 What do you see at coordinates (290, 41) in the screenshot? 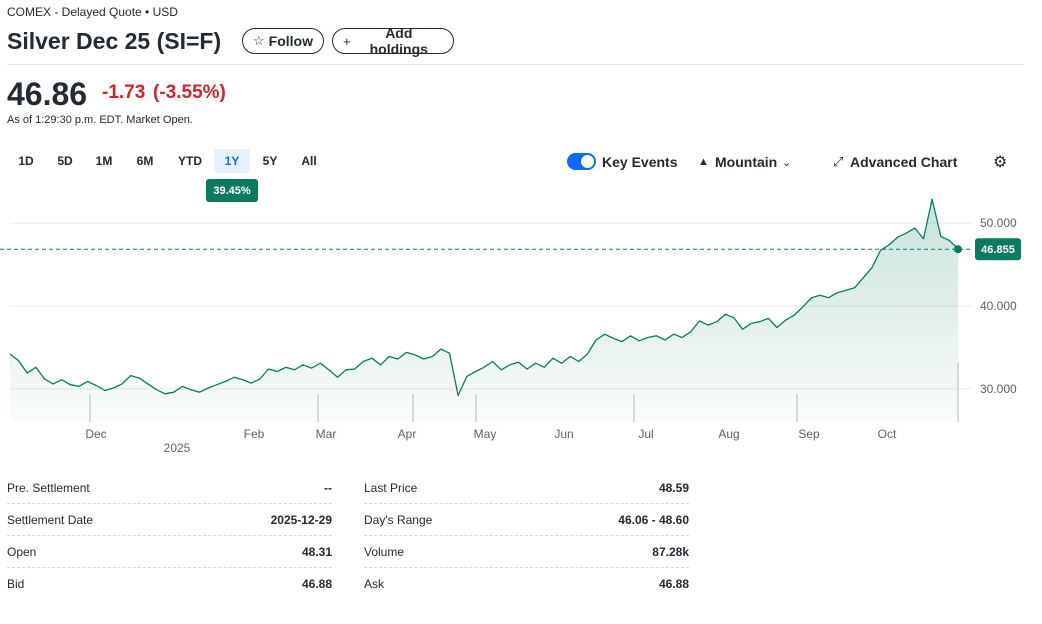
I see `follow-label: Follow` at bounding box center [290, 41].